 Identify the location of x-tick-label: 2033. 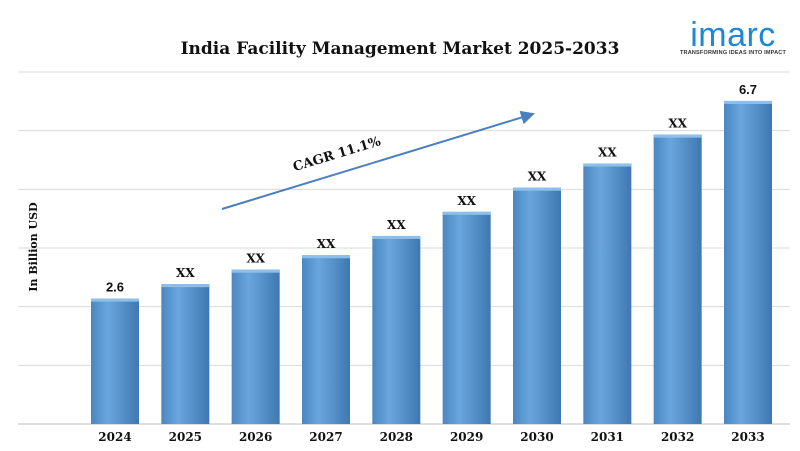
(747, 437).